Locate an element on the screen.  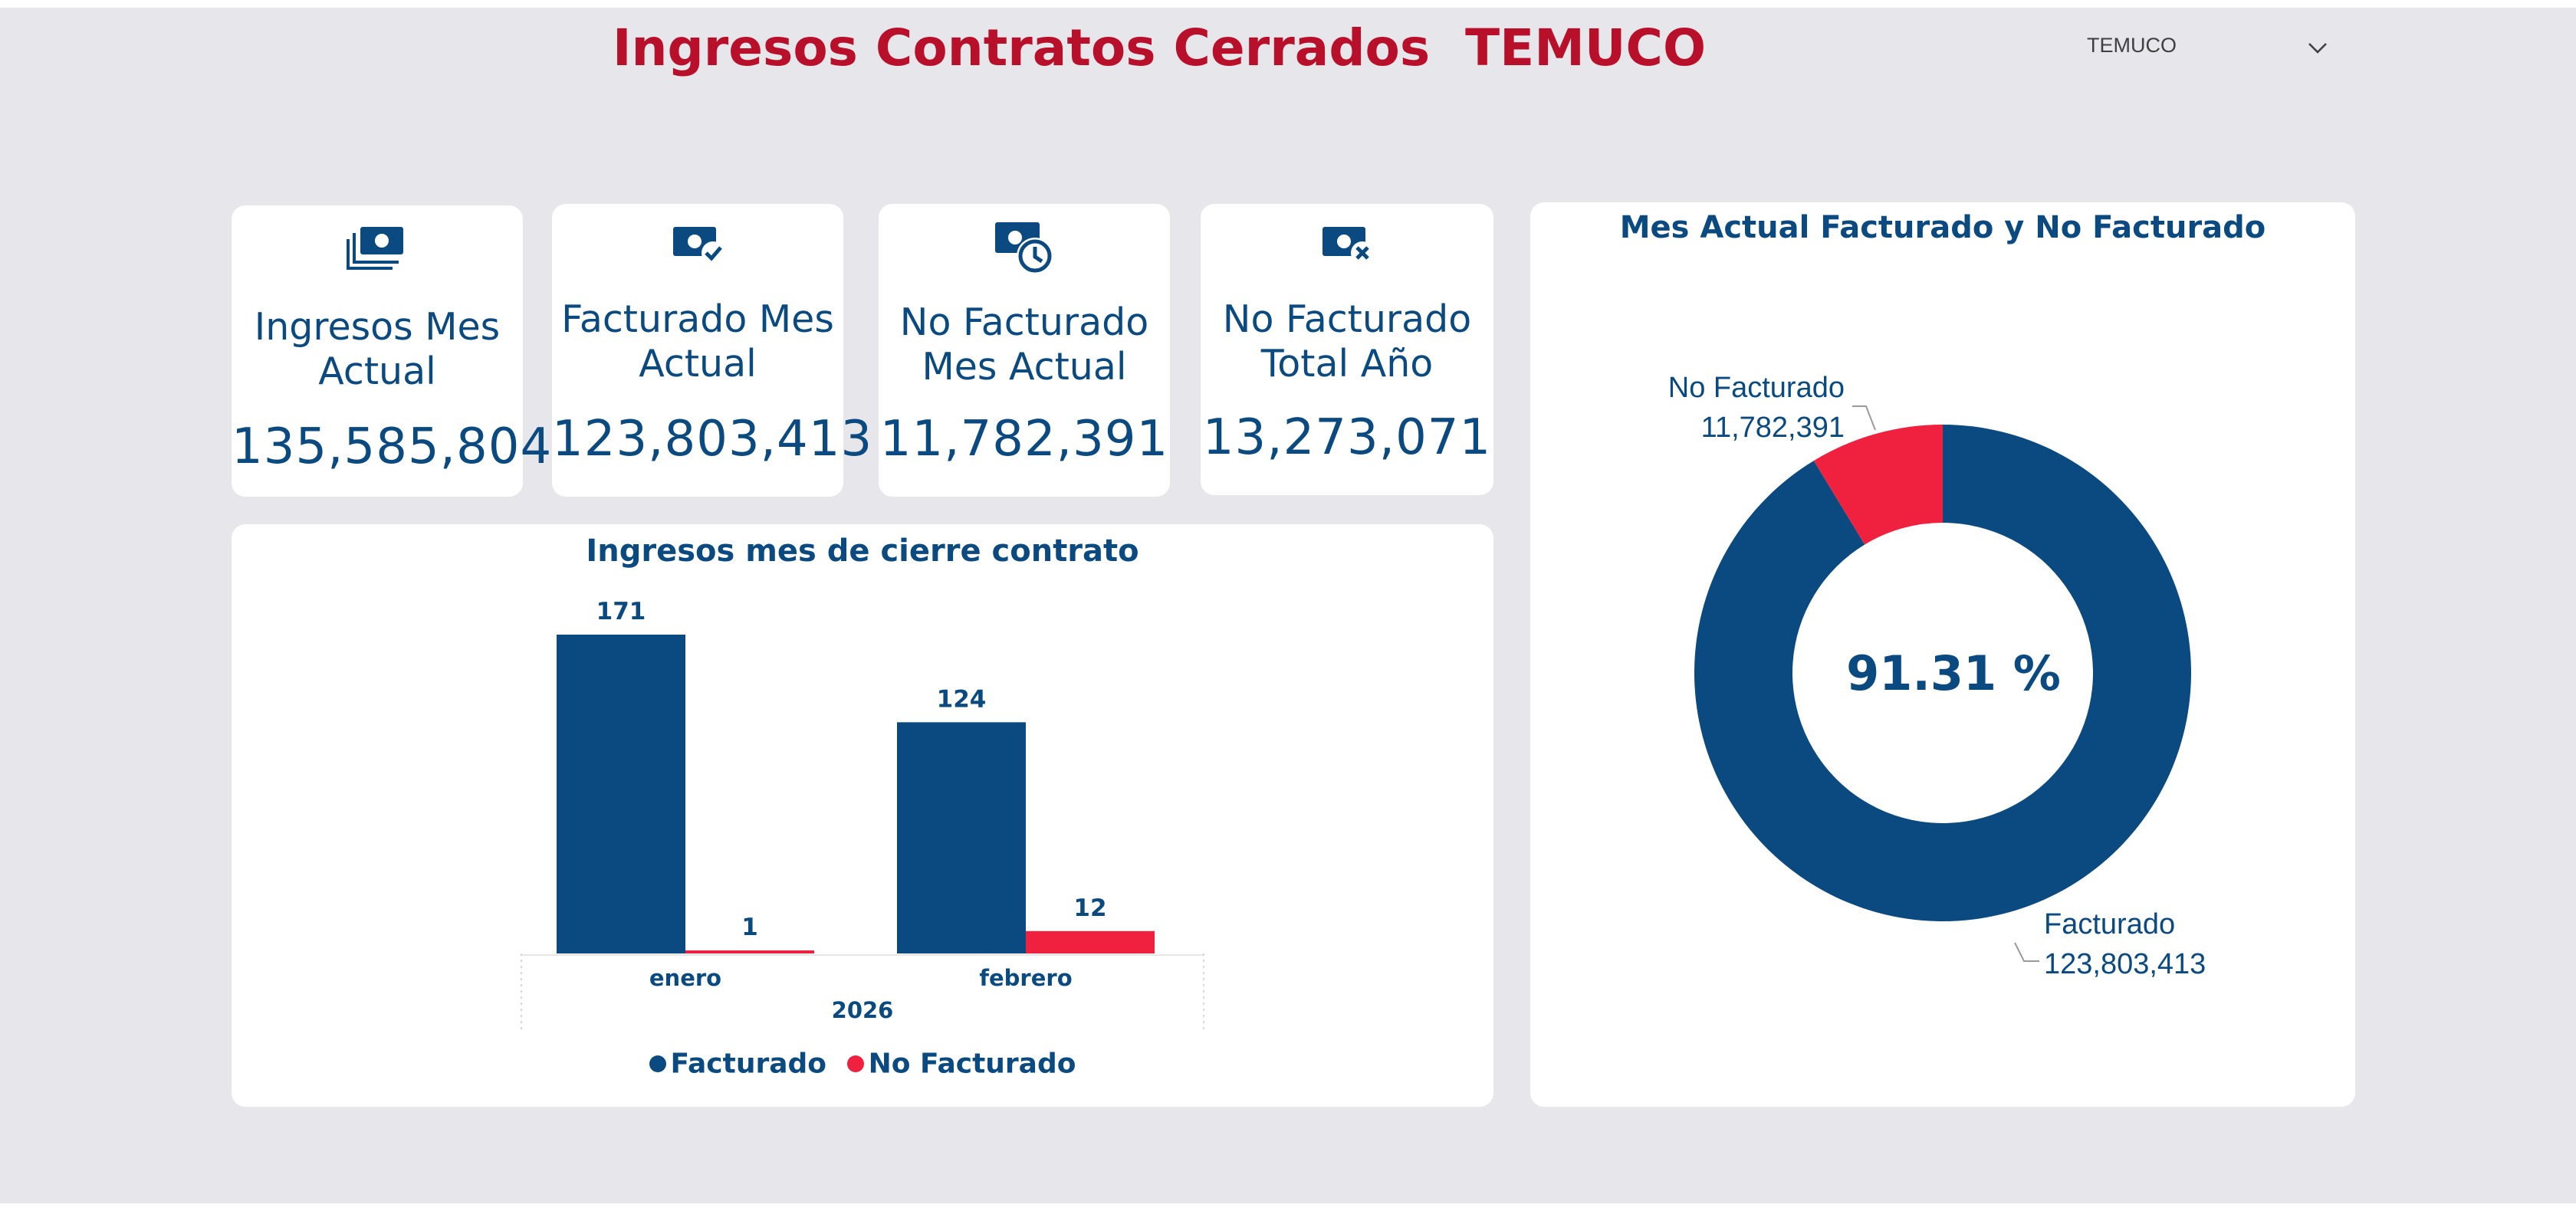
page-title: Ingresos Contratos Cerrados TEMUCO is located at coordinates (1159, 47).